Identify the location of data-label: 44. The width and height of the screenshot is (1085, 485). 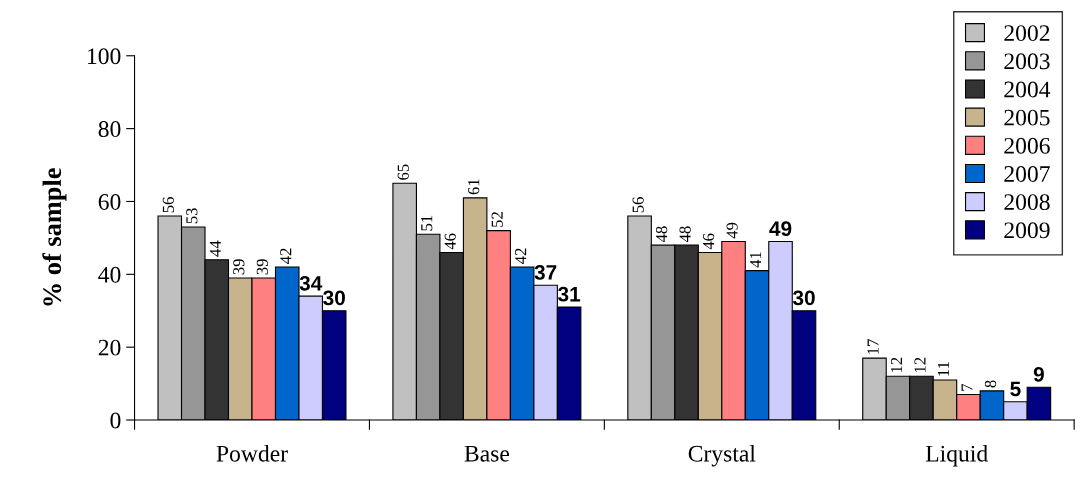
(215, 248).